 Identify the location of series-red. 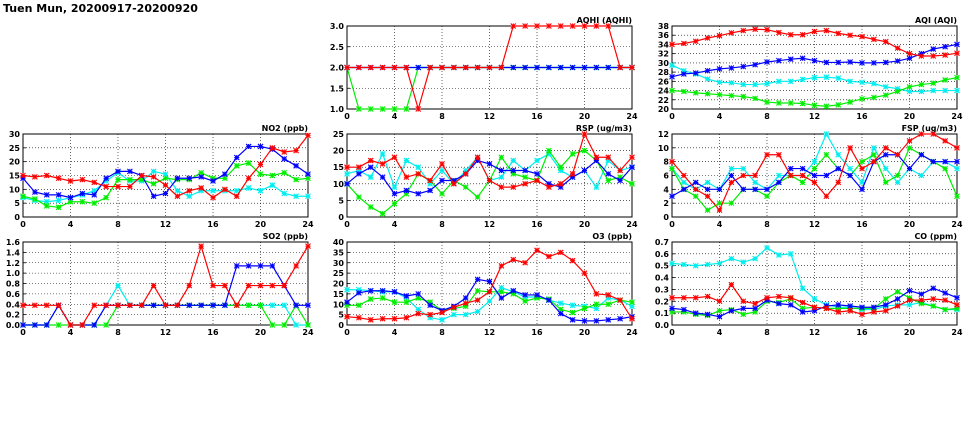
(489, 285).